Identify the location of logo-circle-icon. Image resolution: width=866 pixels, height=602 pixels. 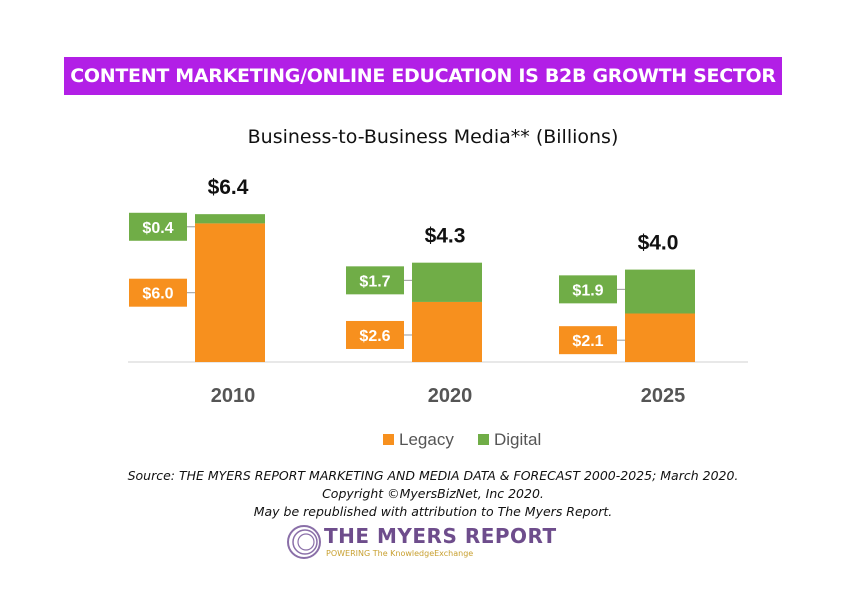
(304, 542).